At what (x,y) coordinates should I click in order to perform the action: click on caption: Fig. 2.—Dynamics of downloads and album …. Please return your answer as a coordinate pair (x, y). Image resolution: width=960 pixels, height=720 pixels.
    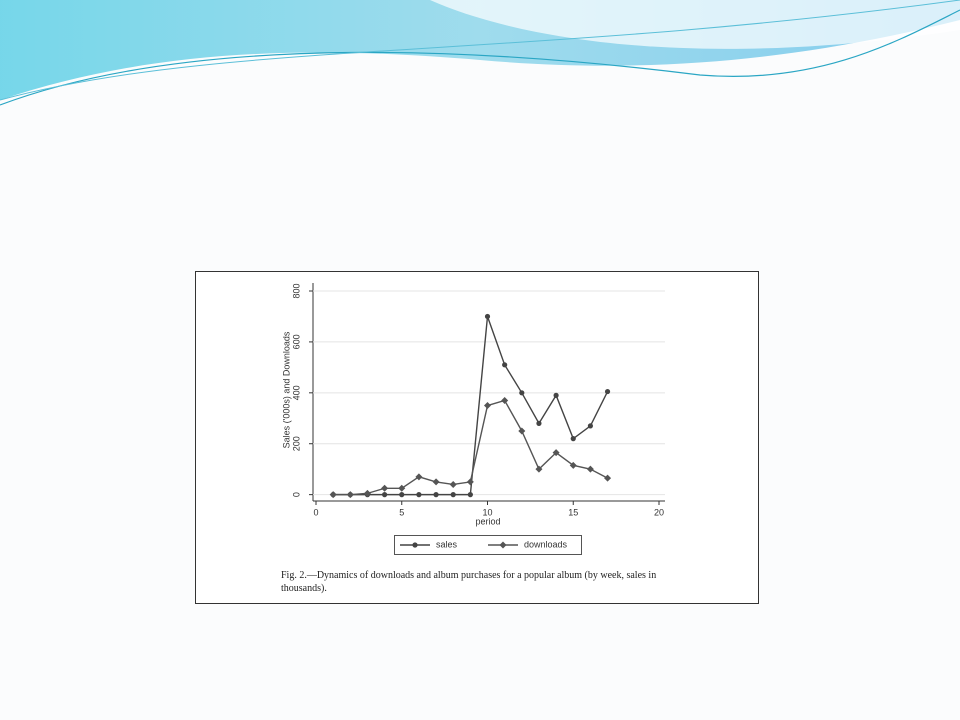
    Looking at the image, I should click on (469, 582).